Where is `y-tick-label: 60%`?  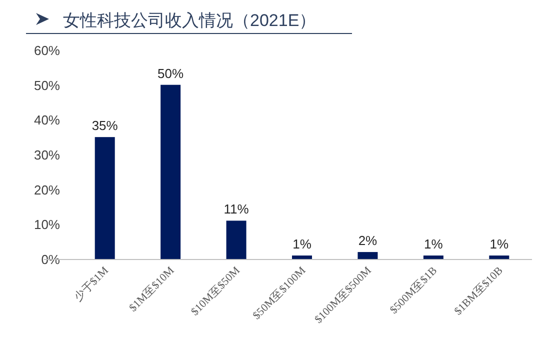
y-tick-label: 60% is located at coordinates (47, 50).